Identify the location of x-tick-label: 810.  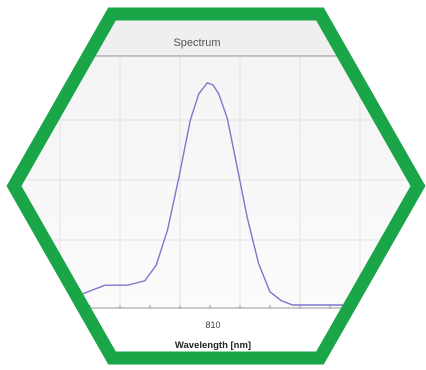
(212, 325).